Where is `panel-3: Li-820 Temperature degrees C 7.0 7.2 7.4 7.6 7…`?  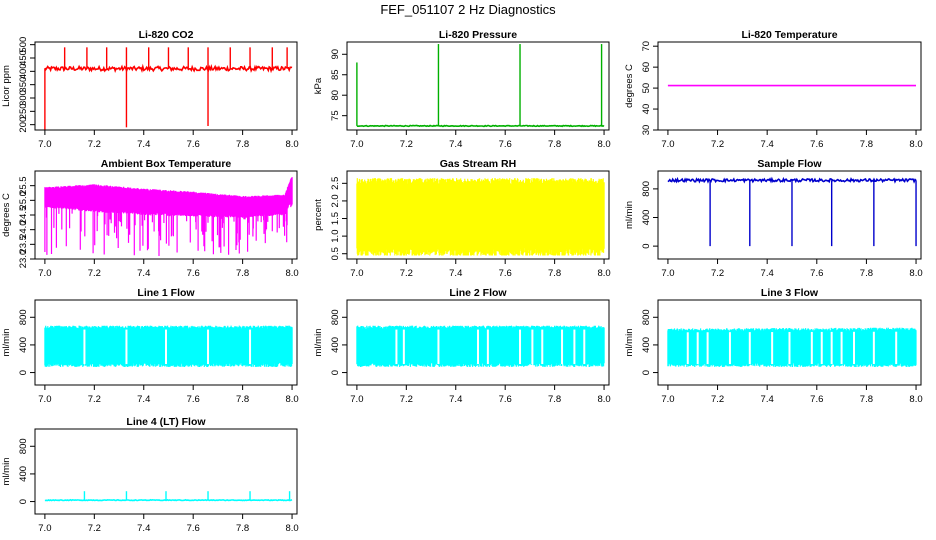 panel-3: Li-820 Temperature degrees C 7.0 7.2 7.4 7.6 7… is located at coordinates (773, 89).